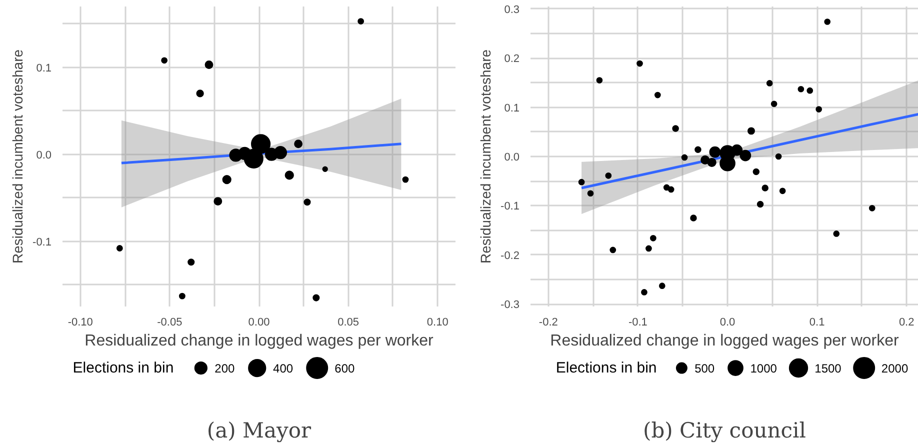 This screenshot has height=447, width=918. I want to click on legend-label: 2000, so click(894, 369).